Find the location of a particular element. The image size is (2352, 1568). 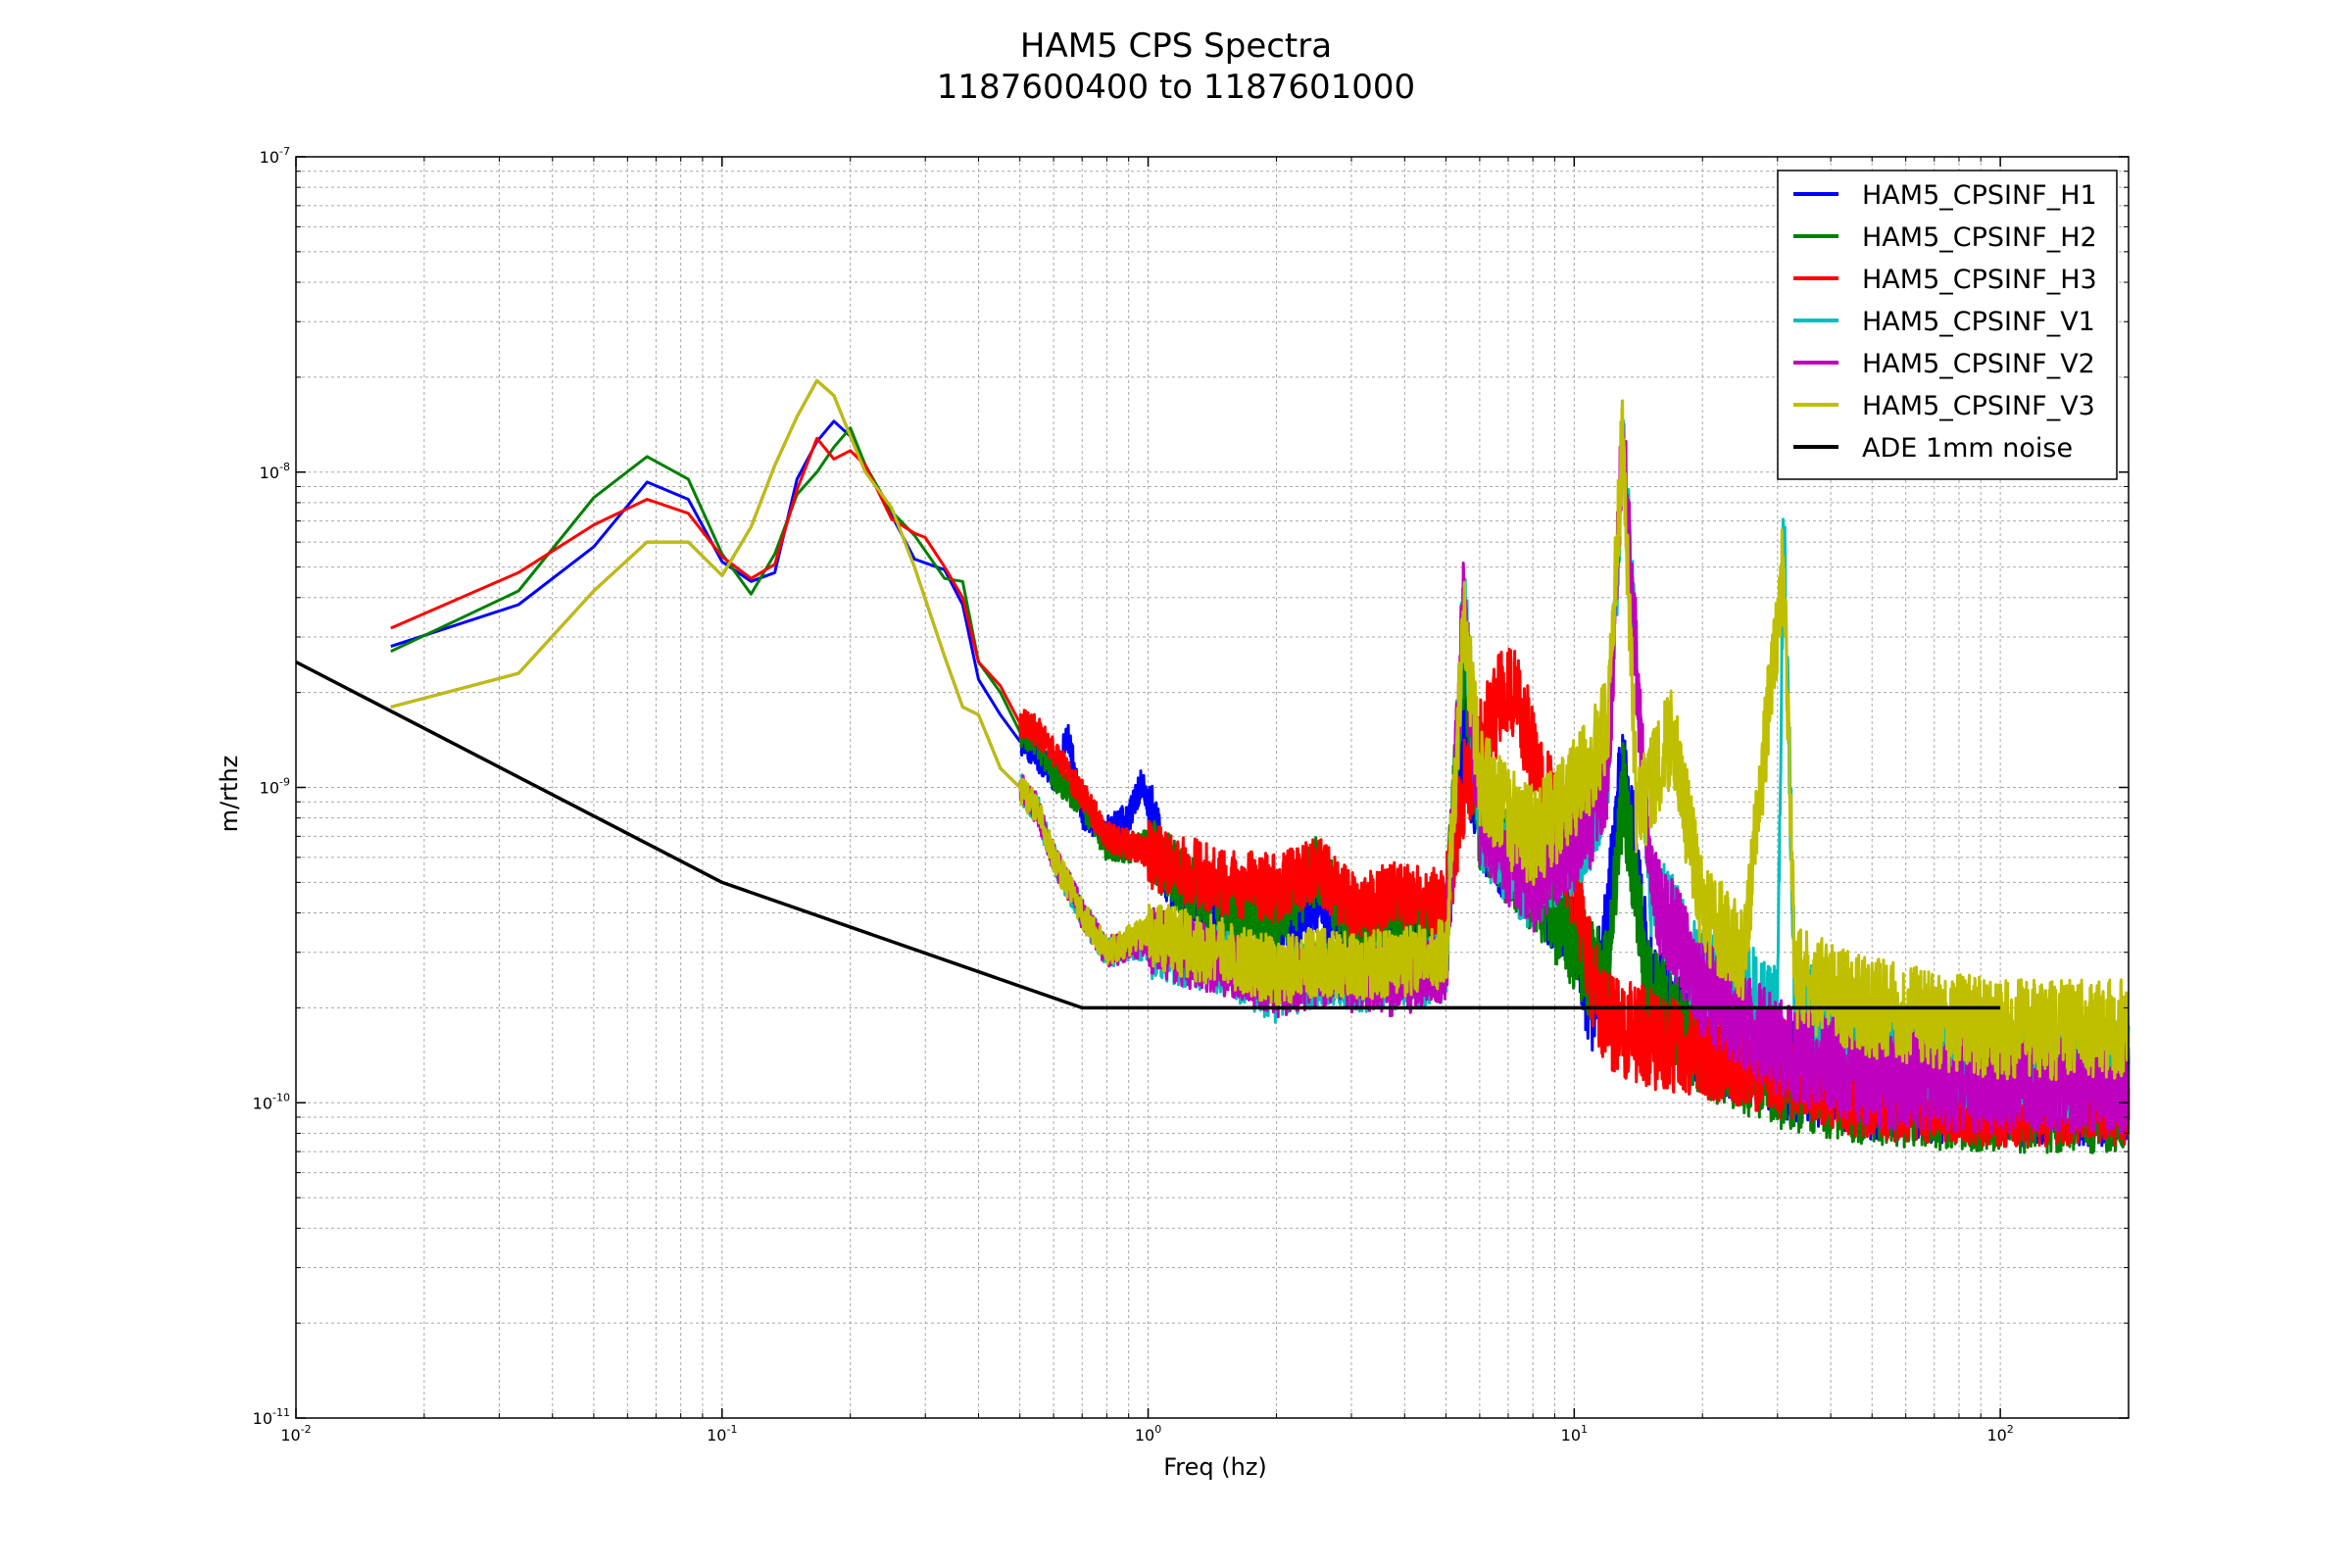

x-tick-label: 10¹ is located at coordinates (1574, 1434).